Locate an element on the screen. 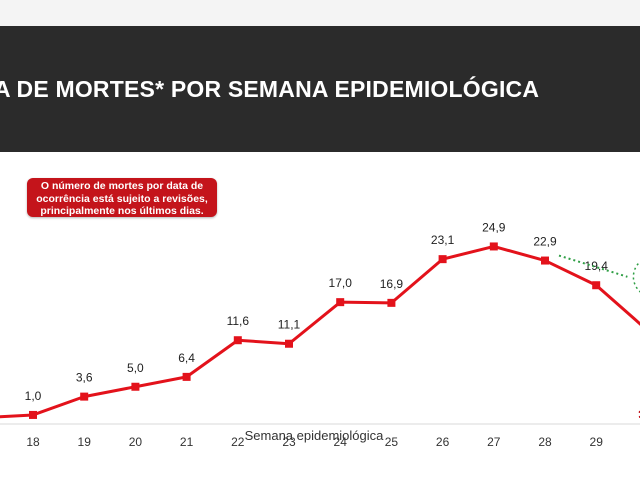 Image resolution: width=640 pixels, height=480 pixels. x-tick-24: 24 is located at coordinates (341, 442).